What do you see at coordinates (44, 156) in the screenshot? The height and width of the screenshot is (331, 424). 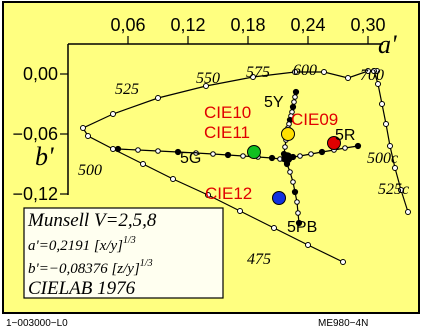 I see `y-axis-name: b'` at bounding box center [44, 156].